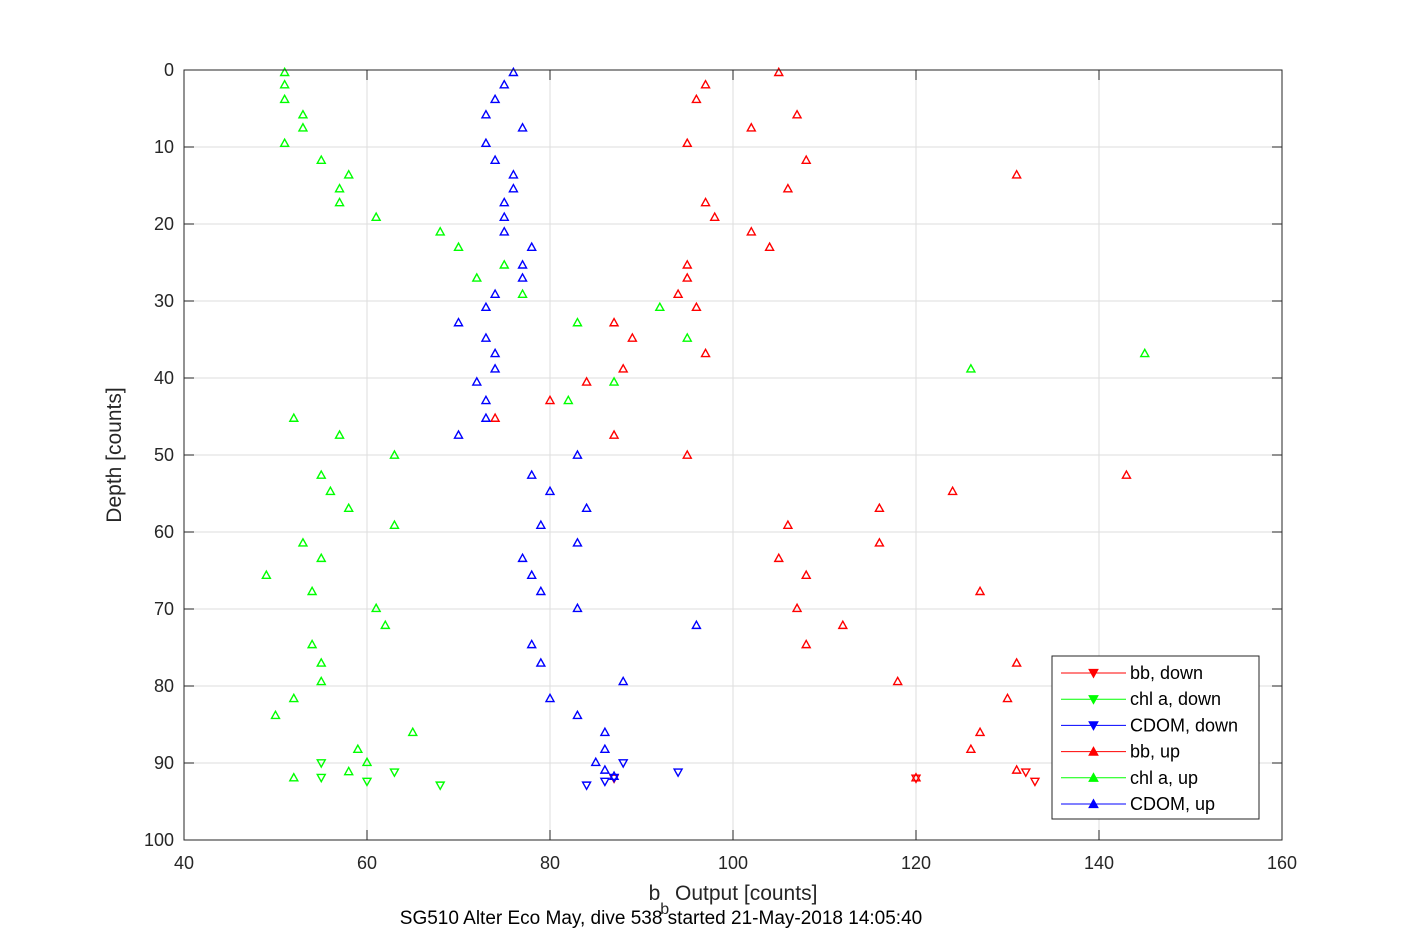  I want to click on y-tick-label: 40, so click(164, 378).